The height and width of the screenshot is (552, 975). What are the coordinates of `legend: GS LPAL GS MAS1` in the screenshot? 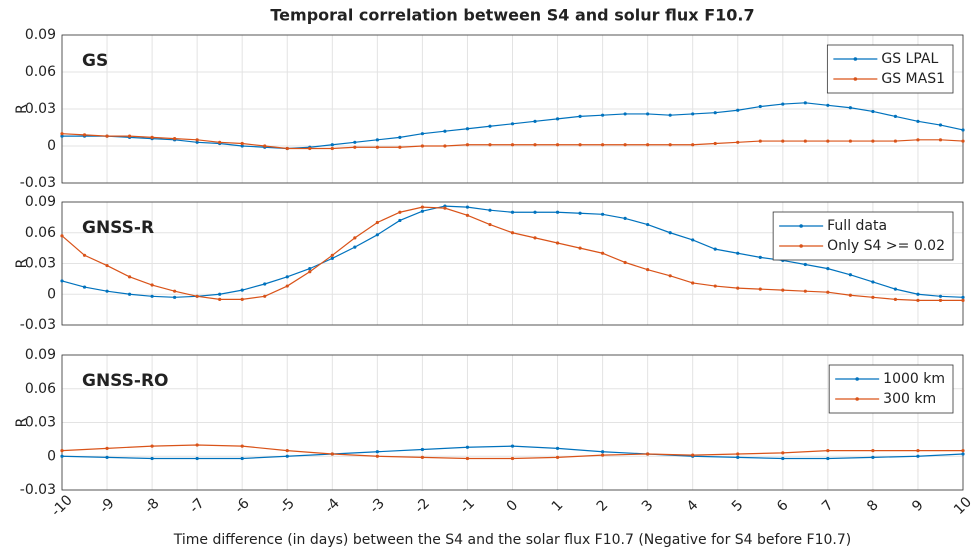 It's located at (890, 69).